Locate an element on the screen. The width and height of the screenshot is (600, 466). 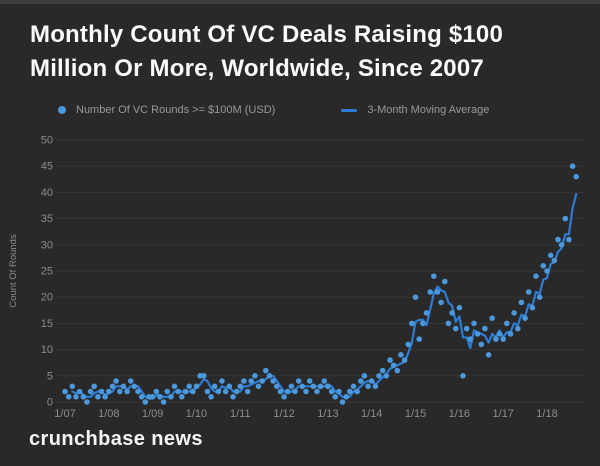
svg-text: 1/08 is located at coordinates (108, 414).